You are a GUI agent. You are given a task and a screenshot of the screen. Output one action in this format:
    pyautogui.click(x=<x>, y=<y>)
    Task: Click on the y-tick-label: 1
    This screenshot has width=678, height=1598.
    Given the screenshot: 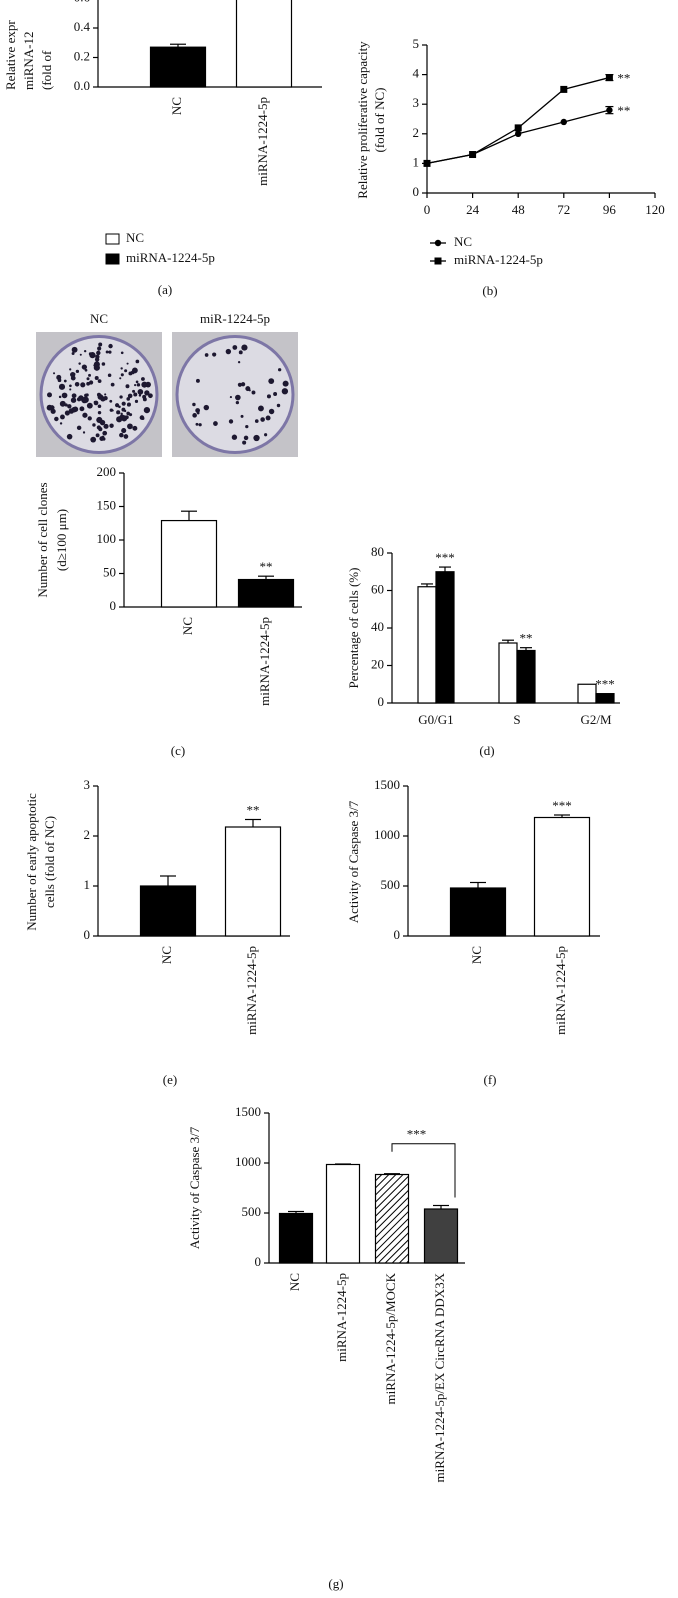 What is the action you would take?
    pyautogui.click(x=416, y=161)
    